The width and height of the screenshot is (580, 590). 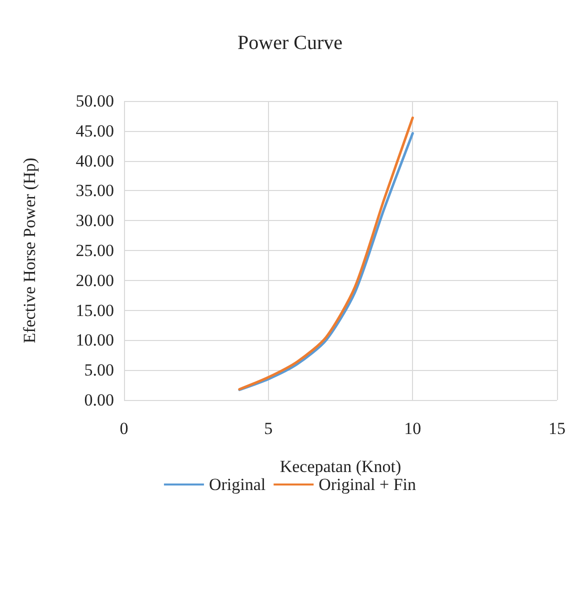 I want to click on y-tick-label: 5.00, so click(x=99, y=370).